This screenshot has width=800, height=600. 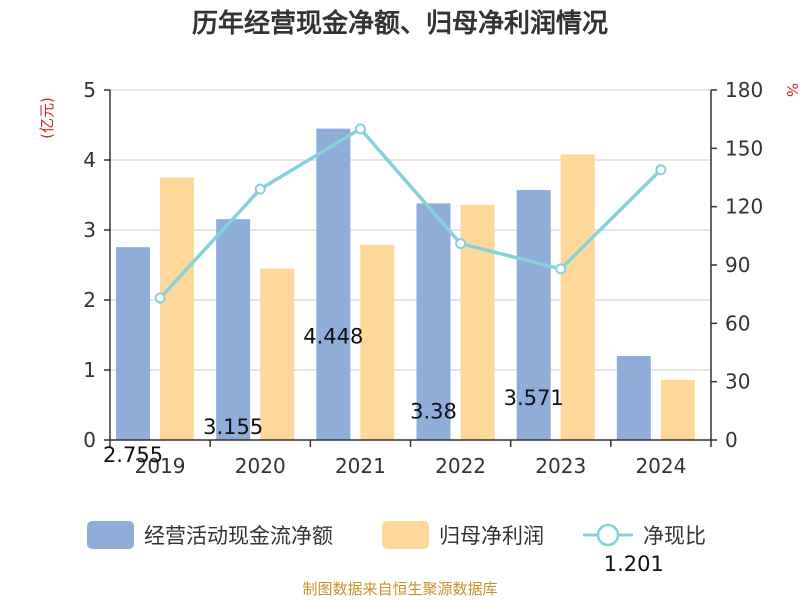 What do you see at coordinates (533, 315) in the screenshot?
I see `bar-cashflow-2023` at bounding box center [533, 315].